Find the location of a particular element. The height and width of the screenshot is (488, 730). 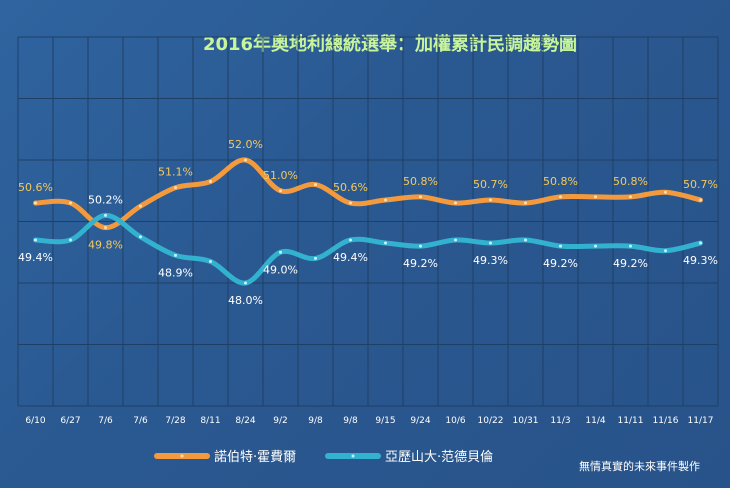

series-line-van-der-bellen is located at coordinates (368, 249).